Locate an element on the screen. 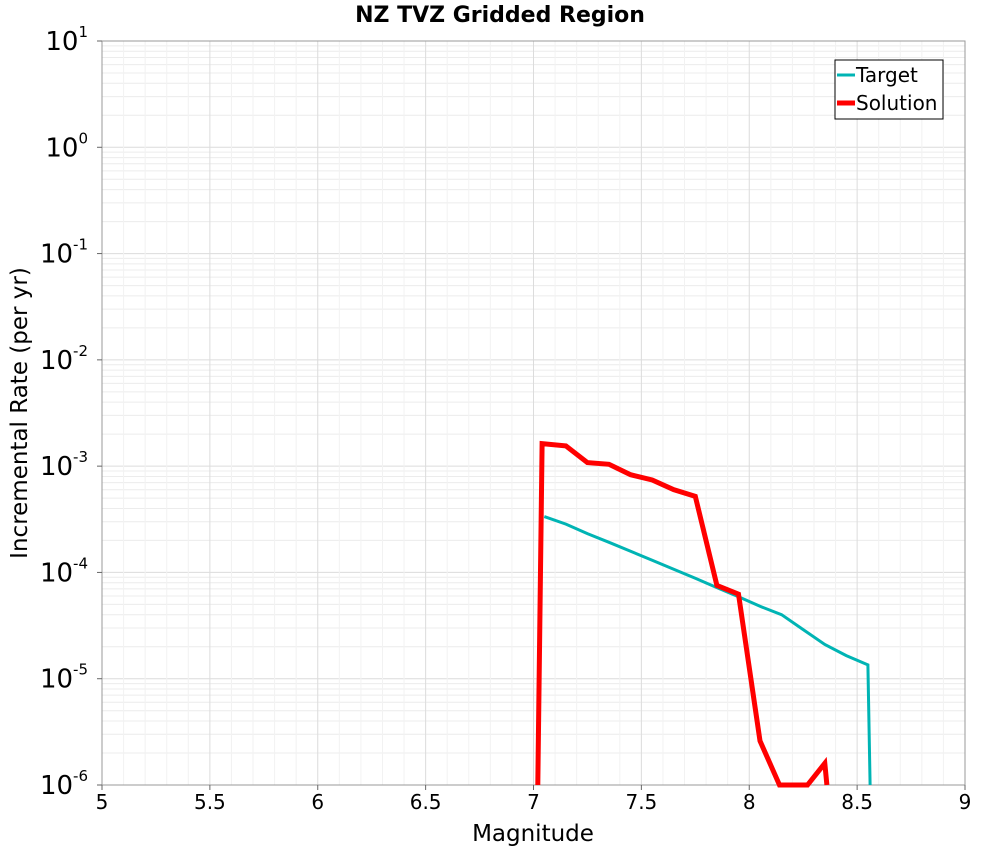 The width and height of the screenshot is (1000, 850). y-tick-exponent: -4 is located at coordinates (80, 563).